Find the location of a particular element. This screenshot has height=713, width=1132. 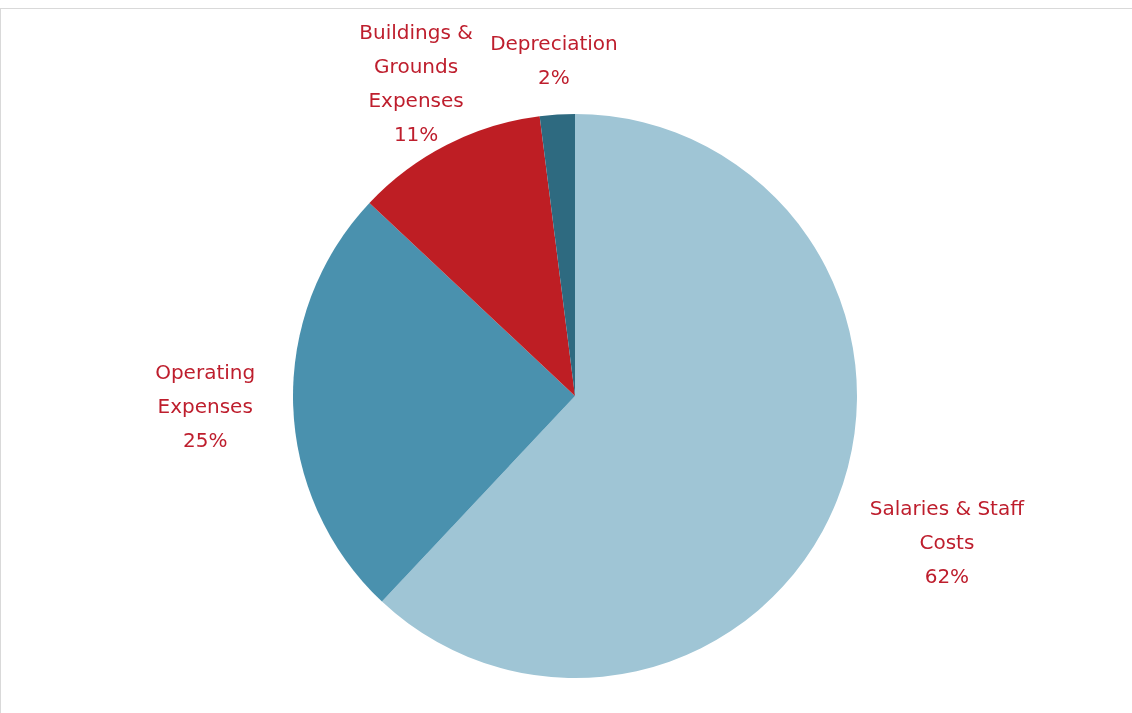

data-label: 62% is located at coordinates (947, 575).